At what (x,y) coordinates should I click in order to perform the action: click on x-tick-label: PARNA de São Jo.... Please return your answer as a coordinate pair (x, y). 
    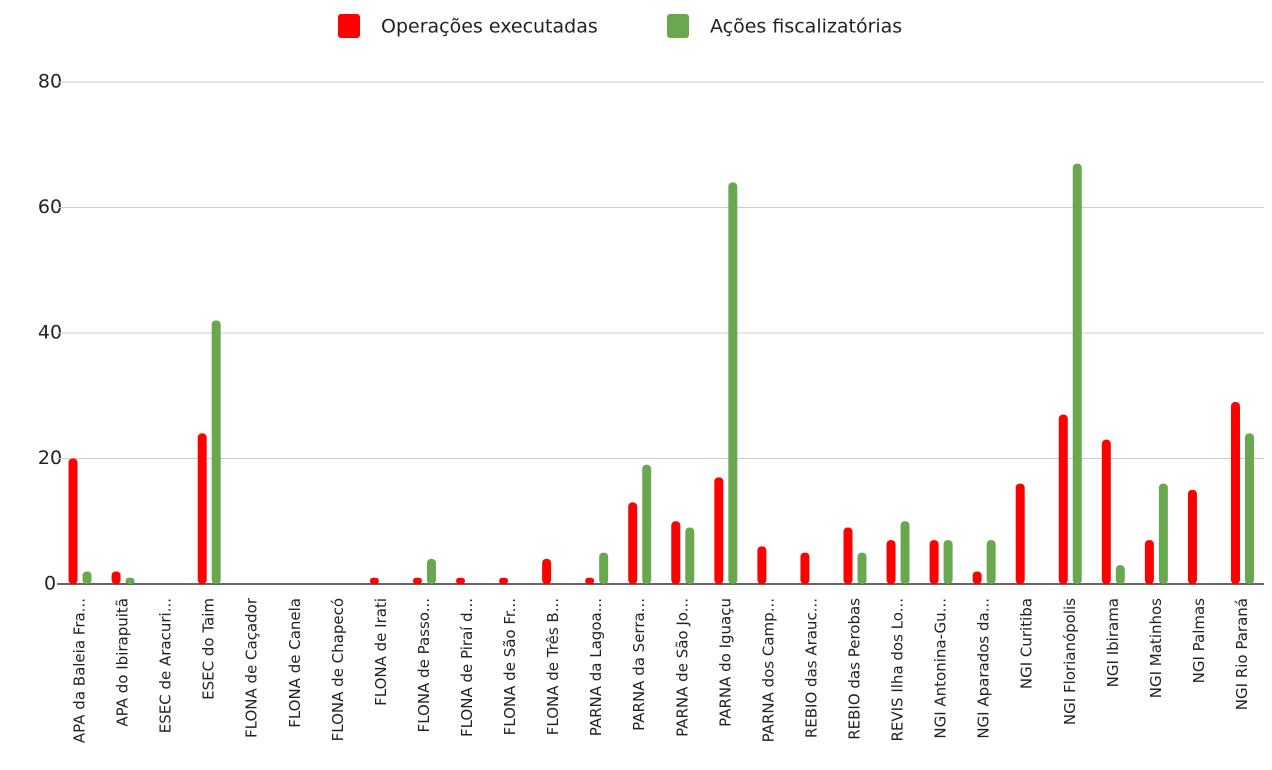
    Looking at the image, I should click on (682, 667).